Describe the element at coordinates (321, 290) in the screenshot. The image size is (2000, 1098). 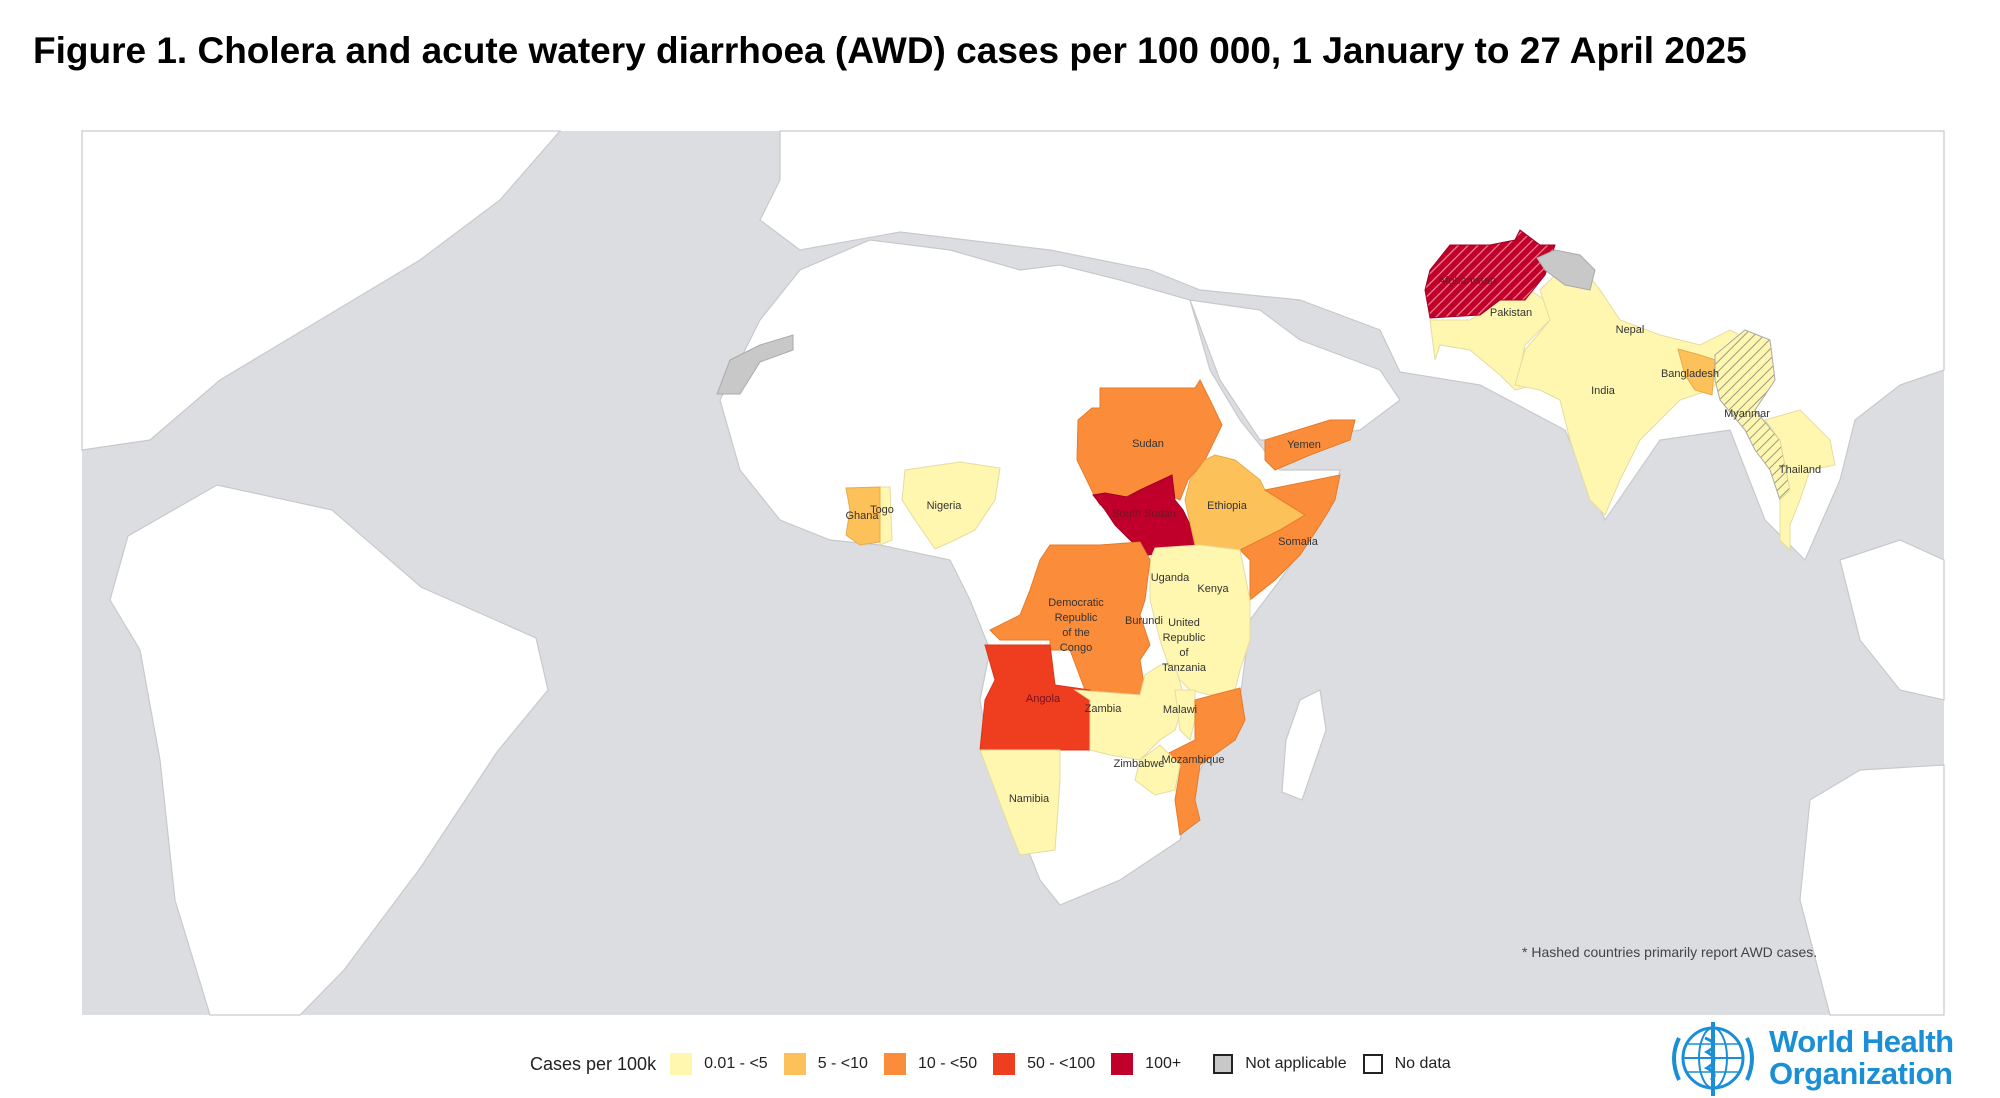
I see `land-north-america` at that location.